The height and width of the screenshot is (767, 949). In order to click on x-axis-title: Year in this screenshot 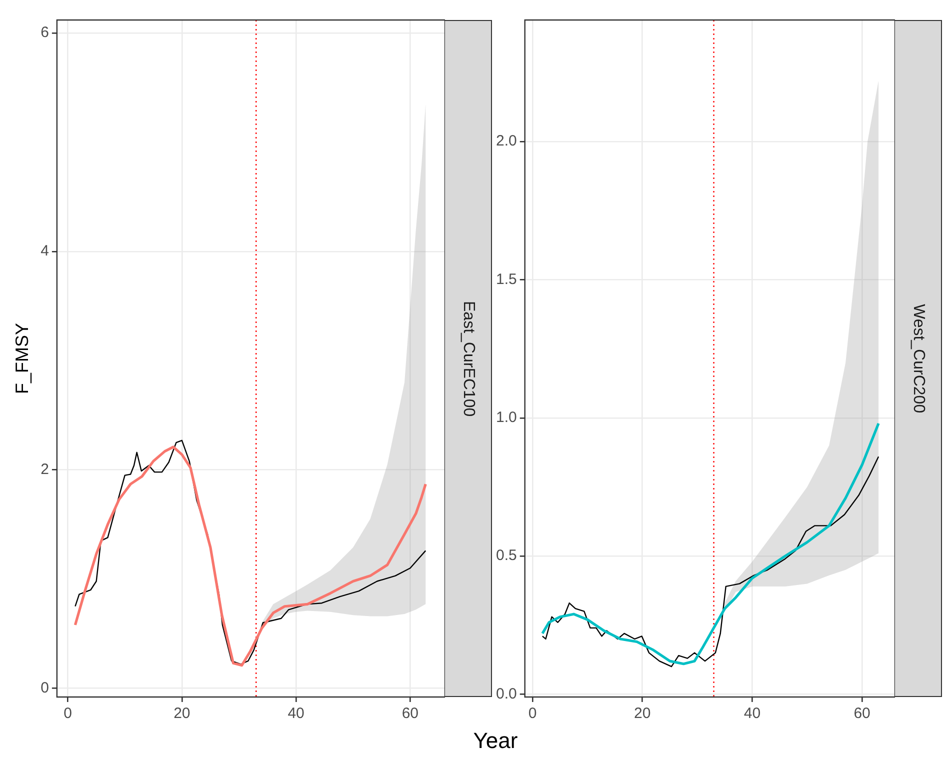, I will do `click(495, 741)`.